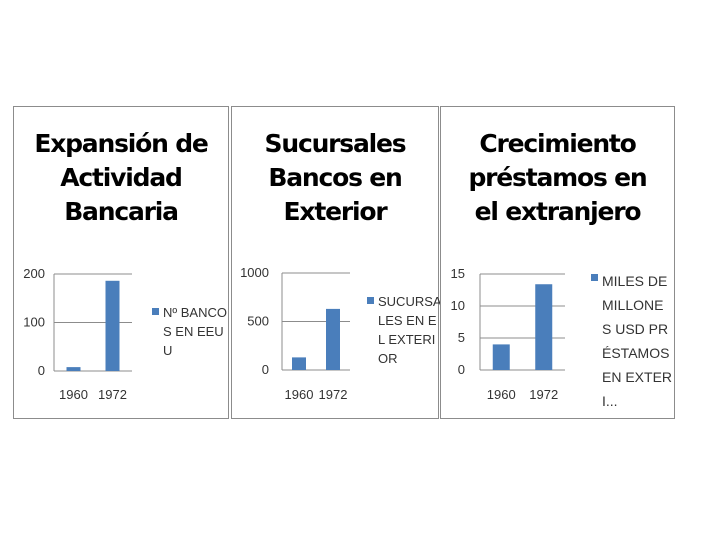  What do you see at coordinates (77, 334) in the screenshot?
I see `bar-chart-plot: 0 100 200 1960 1972` at bounding box center [77, 334].